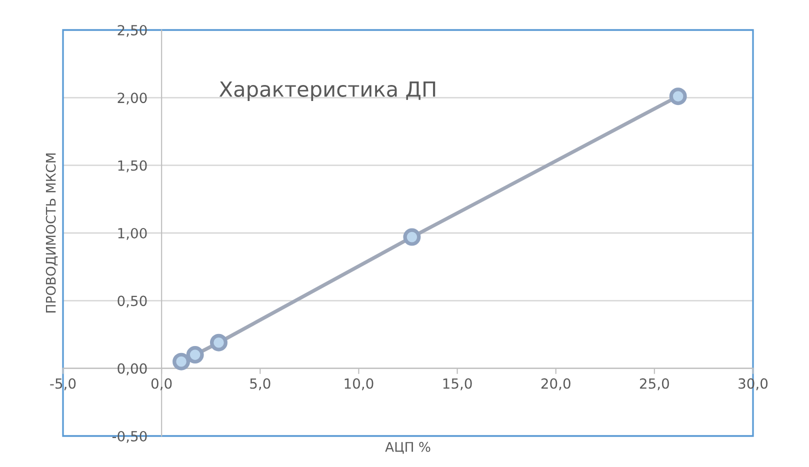 The image size is (809, 467). What do you see at coordinates (132, 166) in the screenshot?
I see `y-tick-label: 1,50` at bounding box center [132, 166].